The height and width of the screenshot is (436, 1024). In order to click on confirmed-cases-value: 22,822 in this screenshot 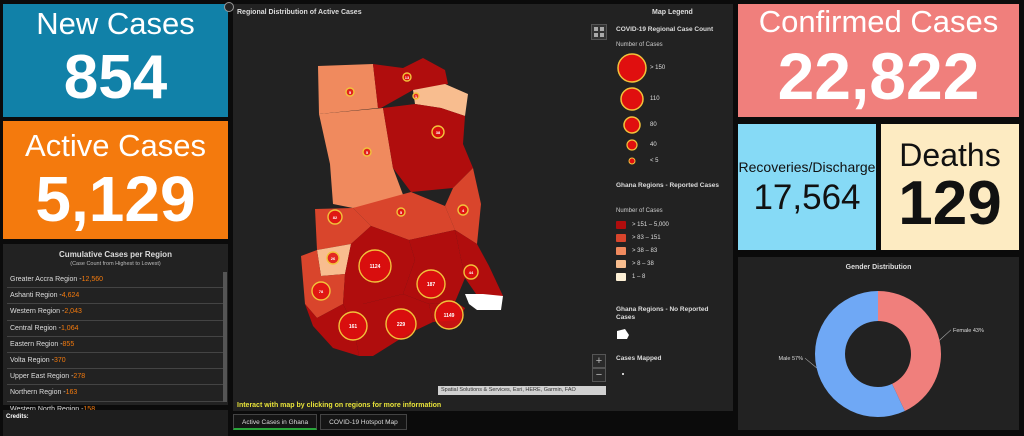, I will do `click(878, 76)`.